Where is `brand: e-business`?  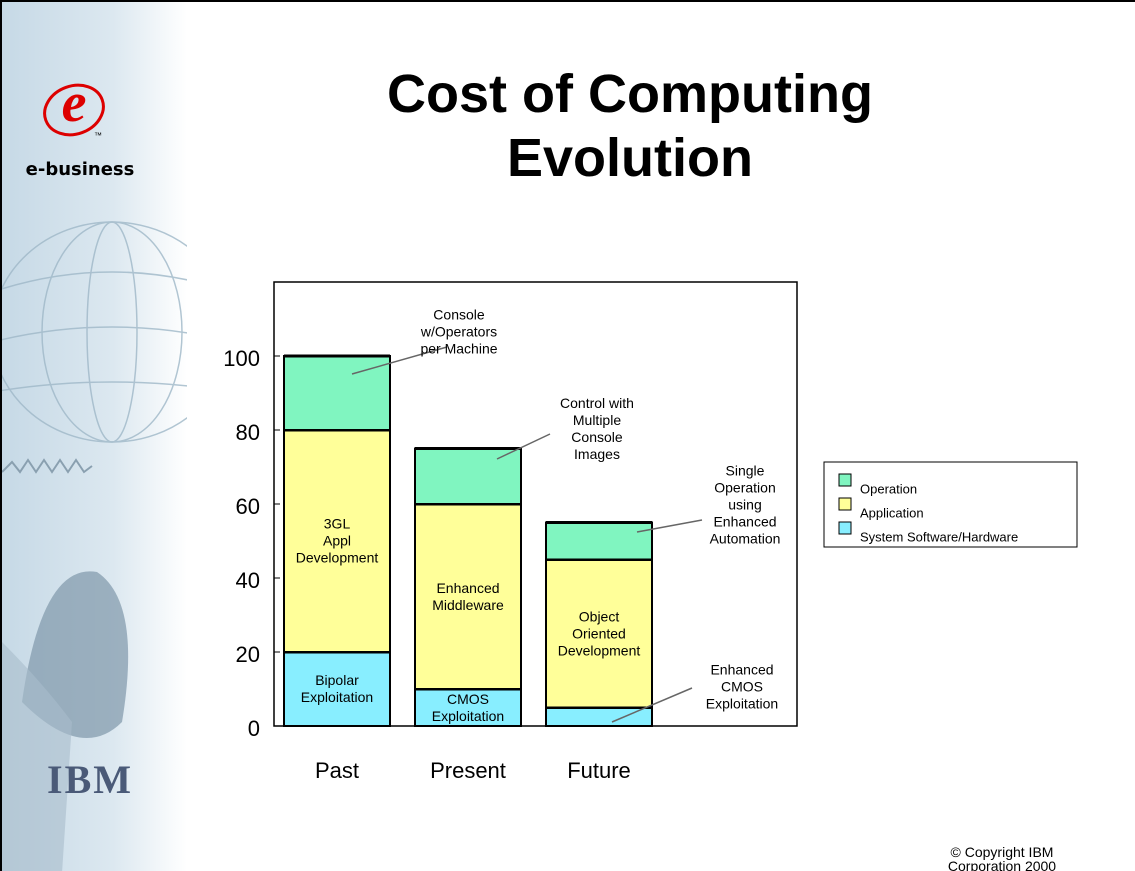
brand: e-business is located at coordinates (80, 169).